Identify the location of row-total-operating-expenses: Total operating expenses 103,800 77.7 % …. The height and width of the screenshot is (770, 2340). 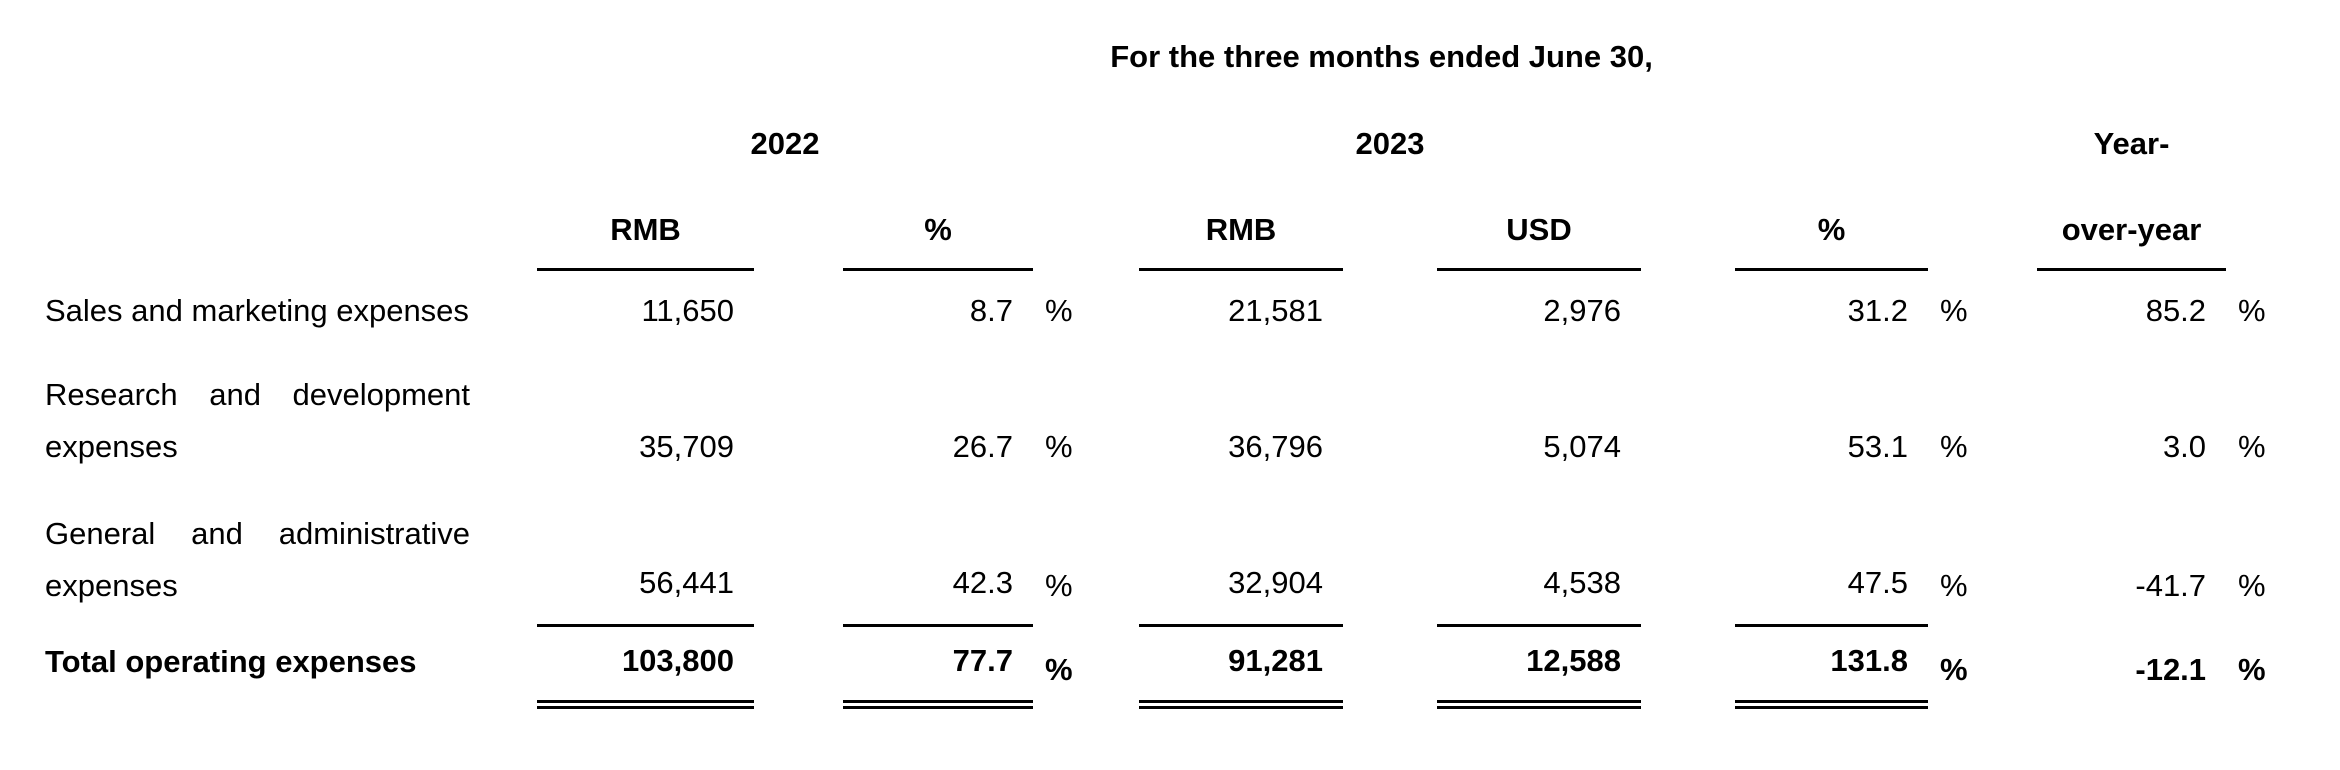
(1170, 668).